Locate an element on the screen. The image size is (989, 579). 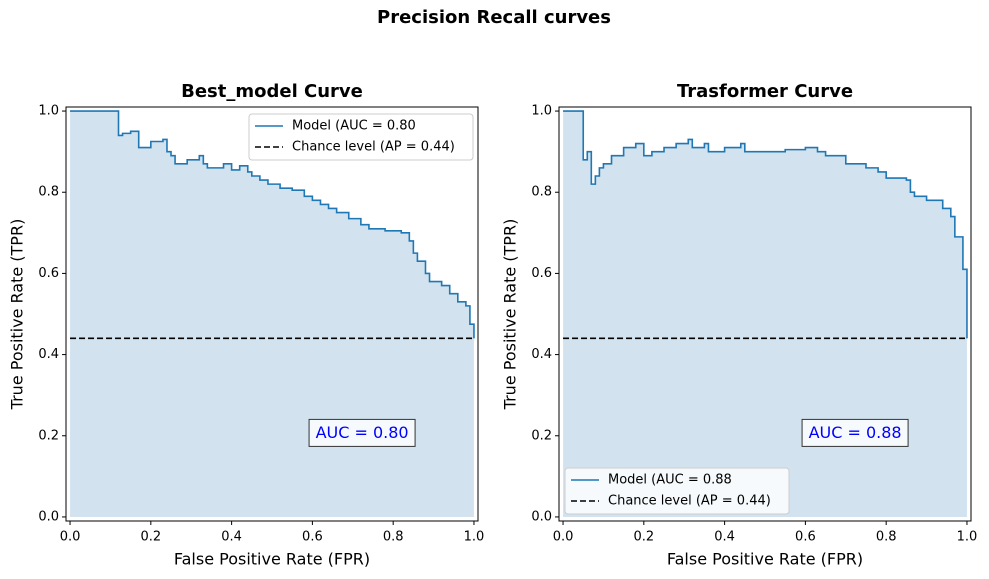
figure-title: Precision Recall curves is located at coordinates (494, 17).